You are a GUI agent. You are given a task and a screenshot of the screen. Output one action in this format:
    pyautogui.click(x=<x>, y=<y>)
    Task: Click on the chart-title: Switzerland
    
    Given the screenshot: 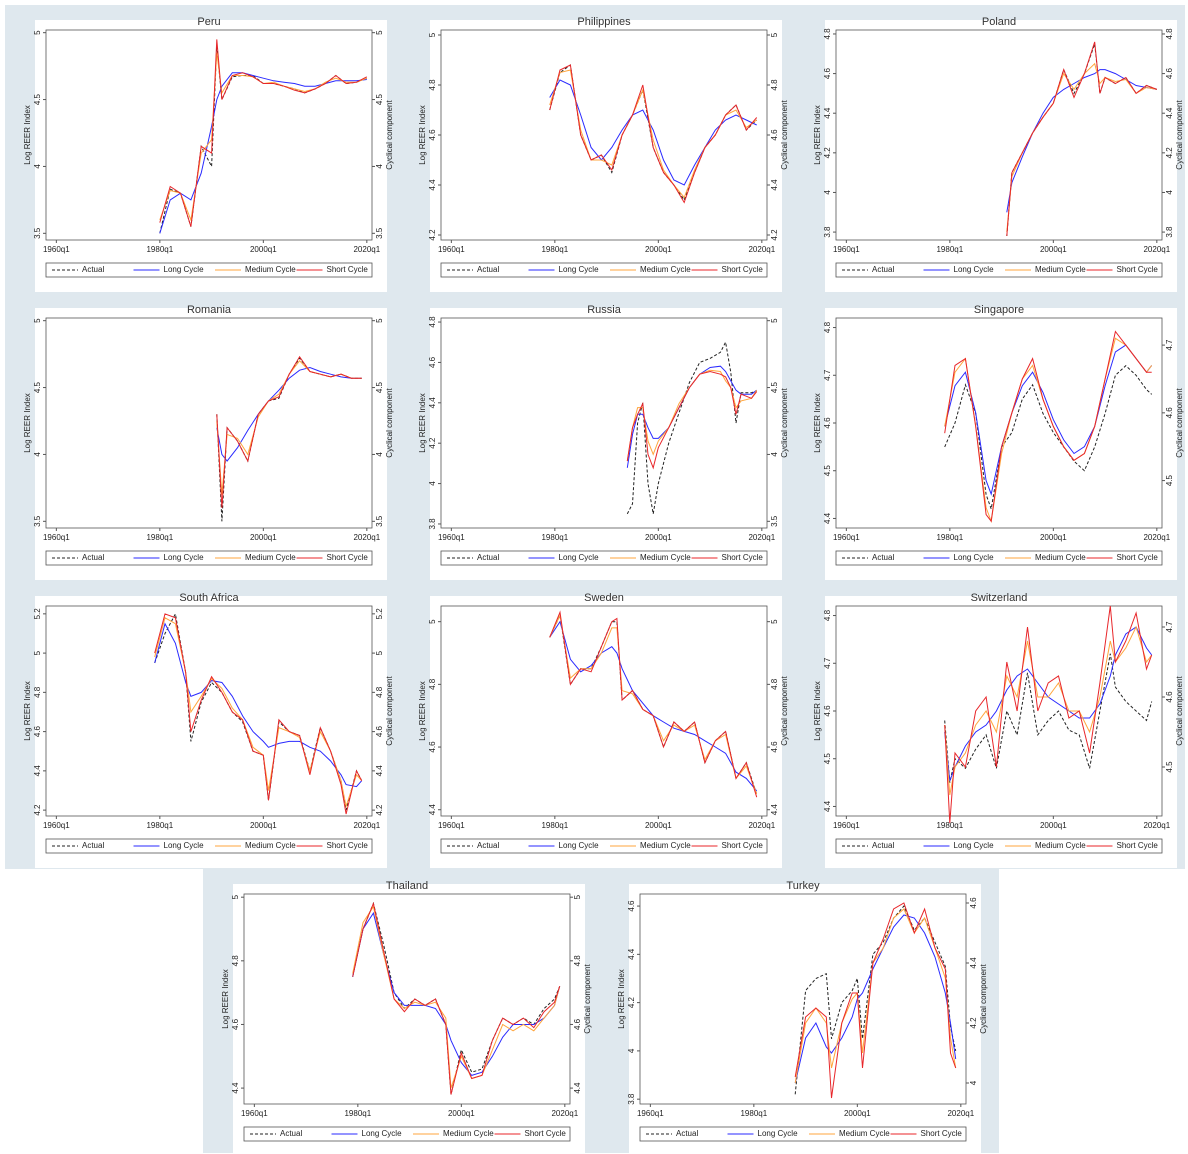 What is the action you would take?
    pyautogui.click(x=999, y=598)
    